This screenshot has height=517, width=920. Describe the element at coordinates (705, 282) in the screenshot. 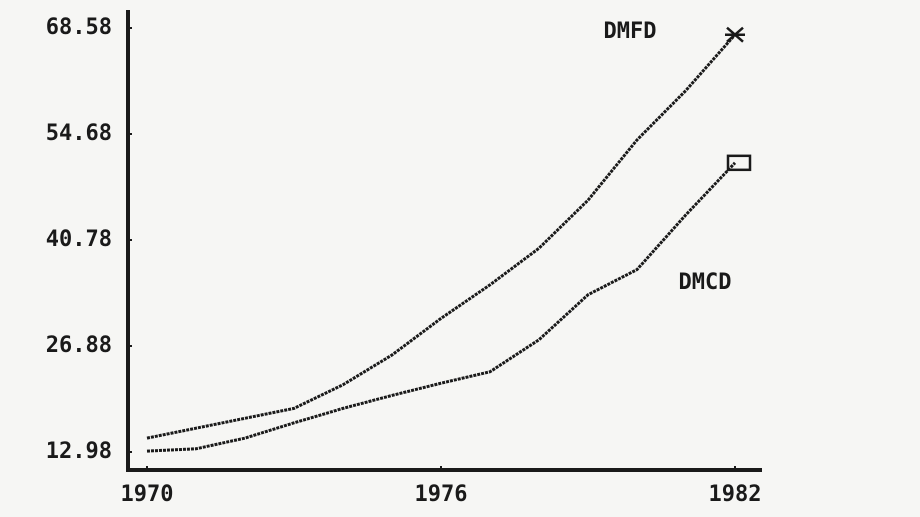

I see `series-label: DMCD` at that location.